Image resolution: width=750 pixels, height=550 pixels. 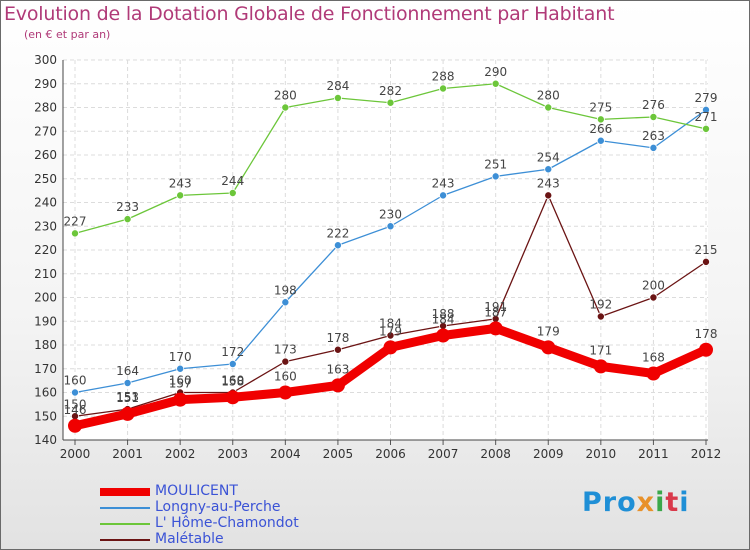 What do you see at coordinates (548, 157) in the screenshot?
I see `data-label-longny-au-perche: 254` at bounding box center [548, 157].